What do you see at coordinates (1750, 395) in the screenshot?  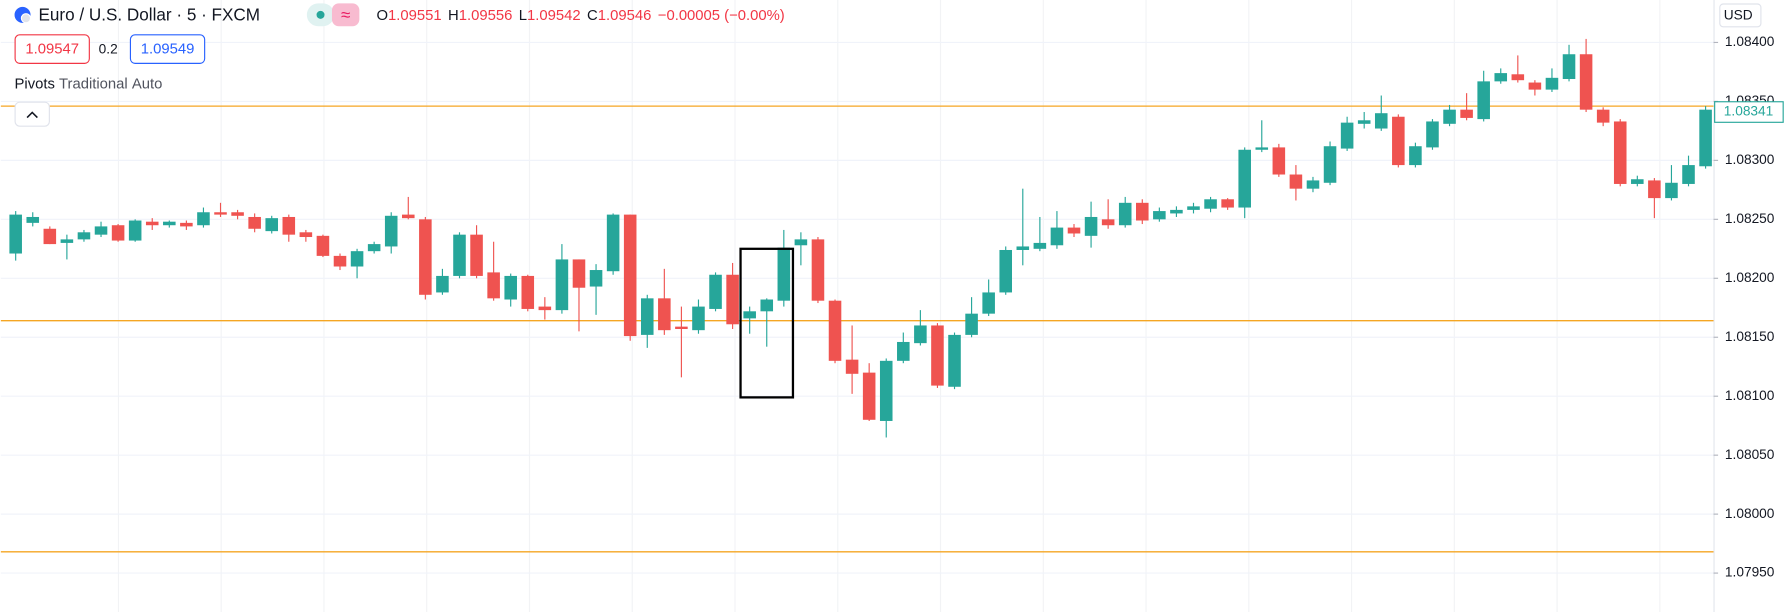 I see `y-tick-label: 1.08100` at bounding box center [1750, 395].